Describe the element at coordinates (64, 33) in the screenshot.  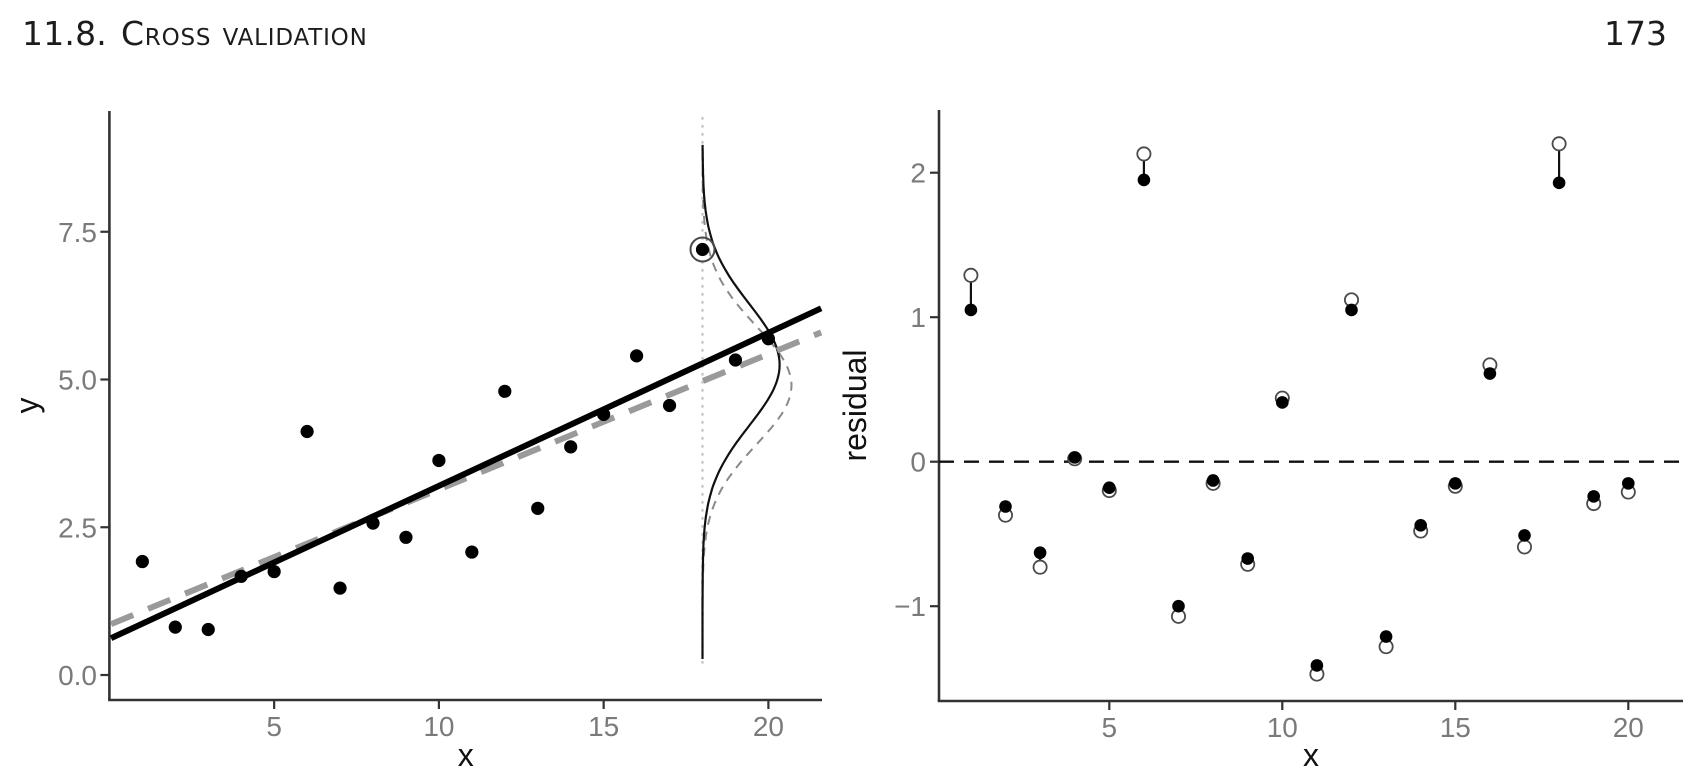
I see `section-number: 11.8.` at that location.